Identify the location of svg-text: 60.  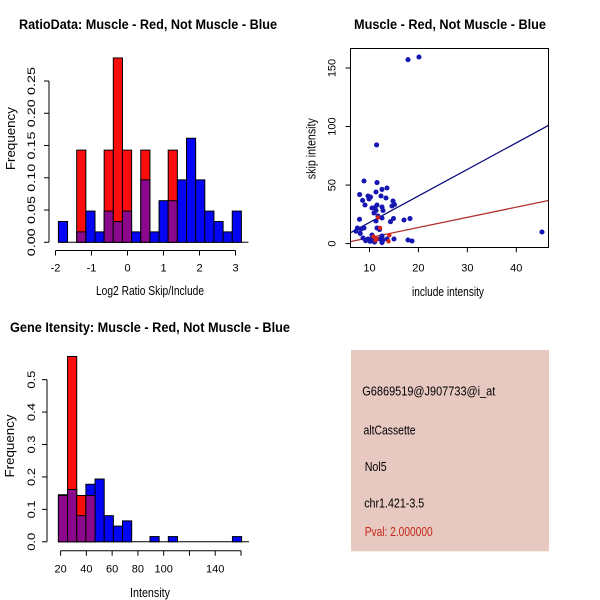
(112, 569).